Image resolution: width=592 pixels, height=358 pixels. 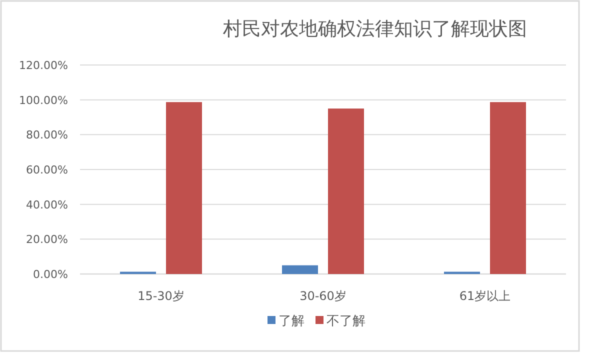 What do you see at coordinates (346, 321) in the screenshot?
I see `legend-label: 不了解` at bounding box center [346, 321].